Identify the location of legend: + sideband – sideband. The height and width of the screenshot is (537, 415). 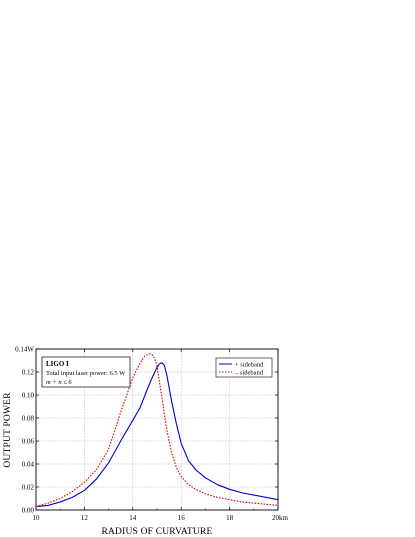
(244, 367).